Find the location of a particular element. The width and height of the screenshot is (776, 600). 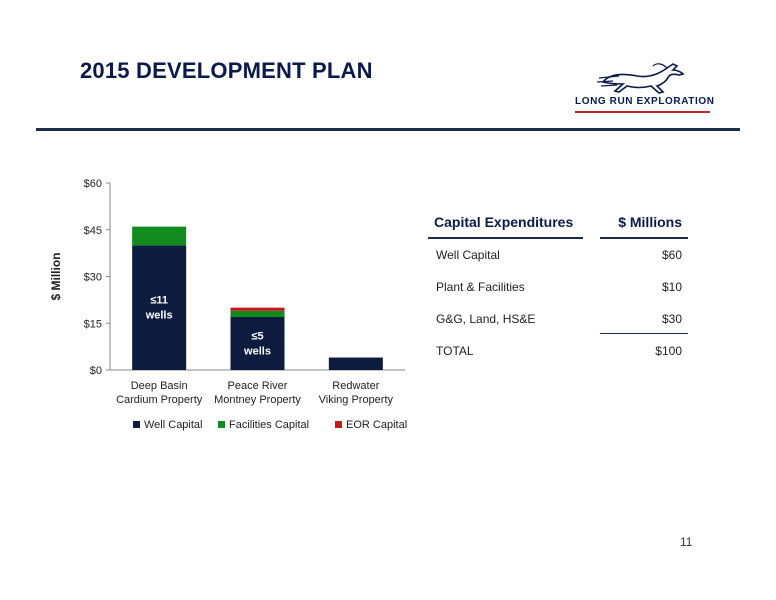

legend-label: Facilities Capital is located at coordinates (269, 425).